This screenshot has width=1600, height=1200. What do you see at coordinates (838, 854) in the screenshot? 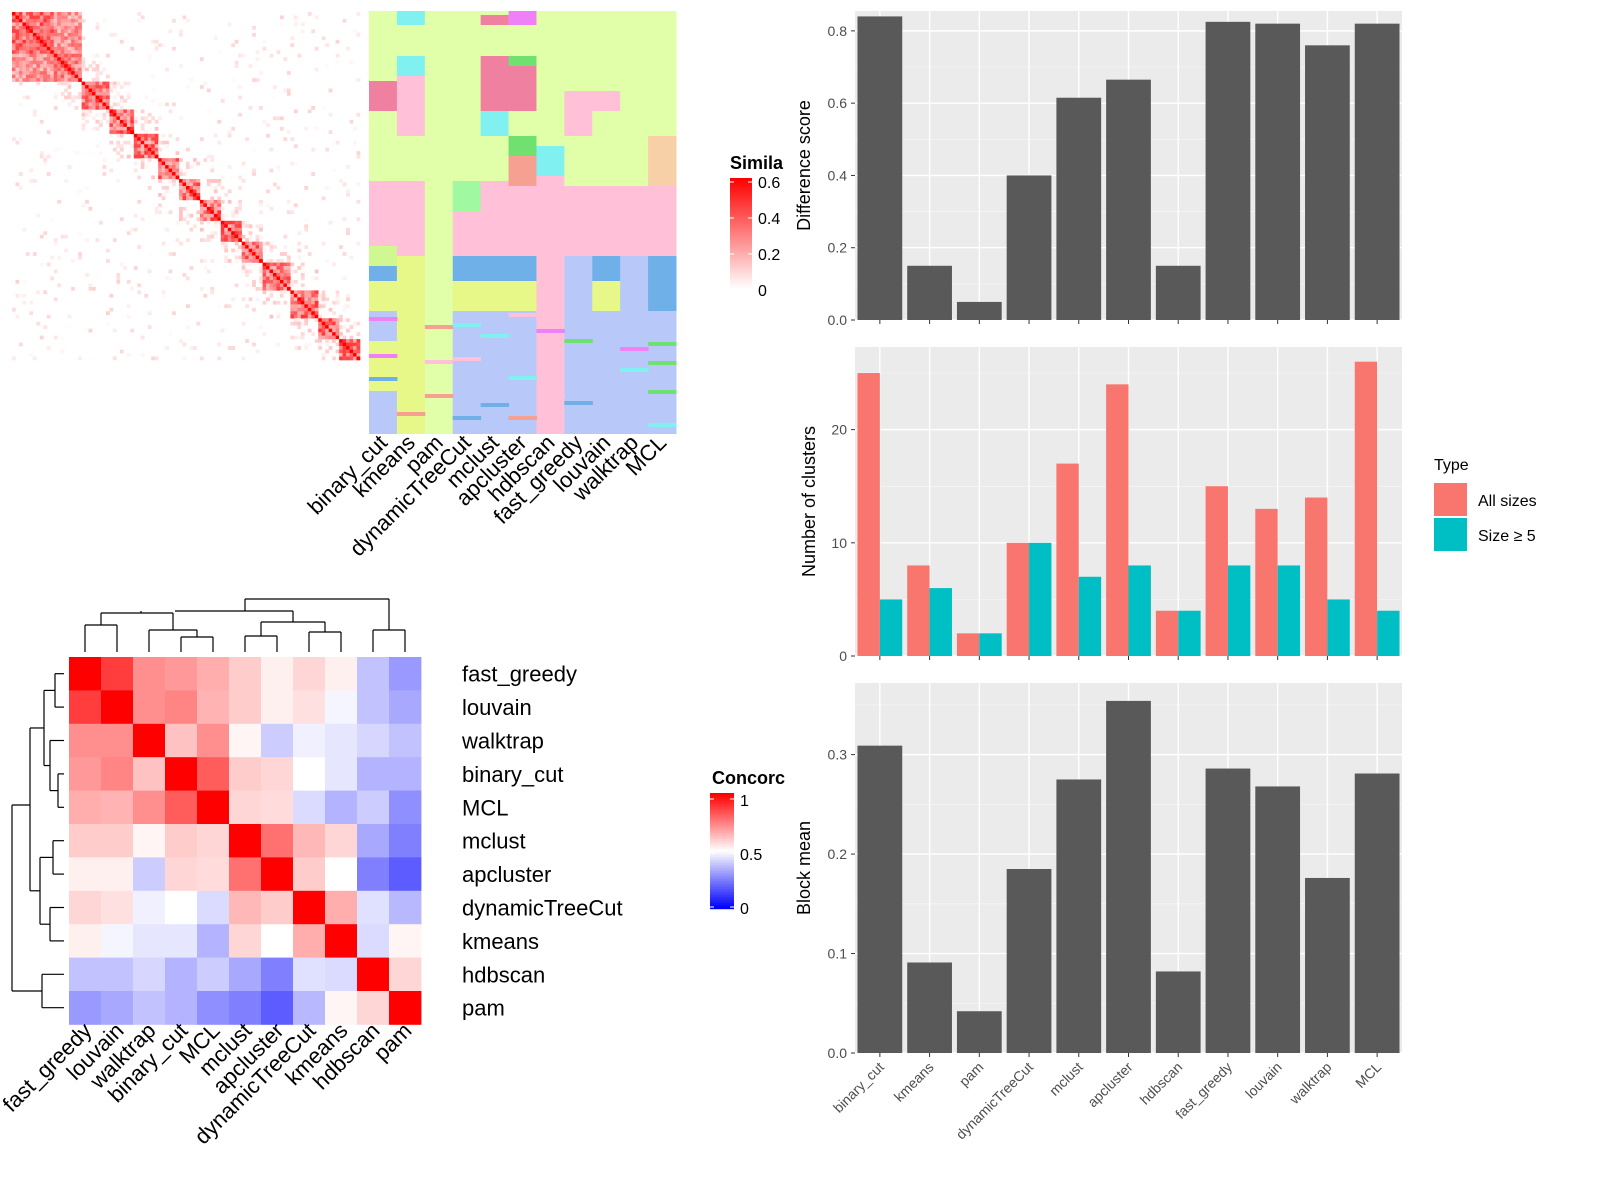
I see `y-tick-label: 0.2` at bounding box center [838, 854].